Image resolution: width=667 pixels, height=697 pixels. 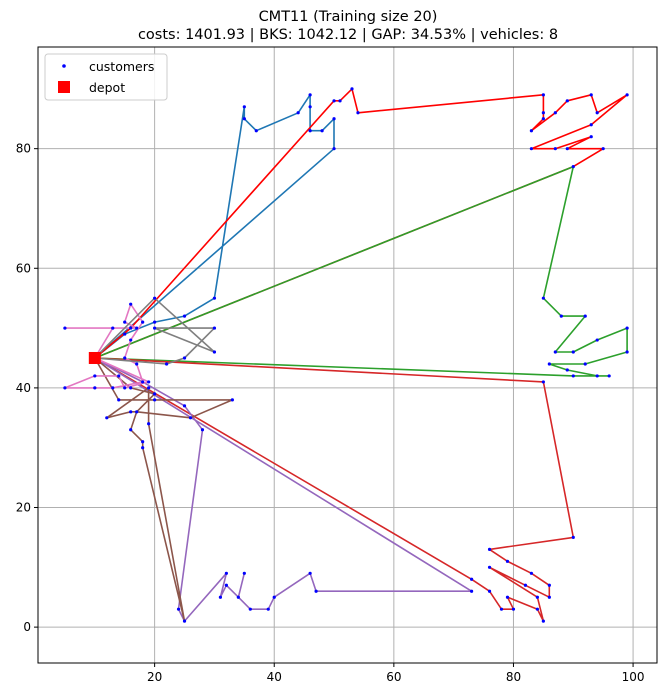 I want to click on depot-marker-group, so click(x=94, y=357).